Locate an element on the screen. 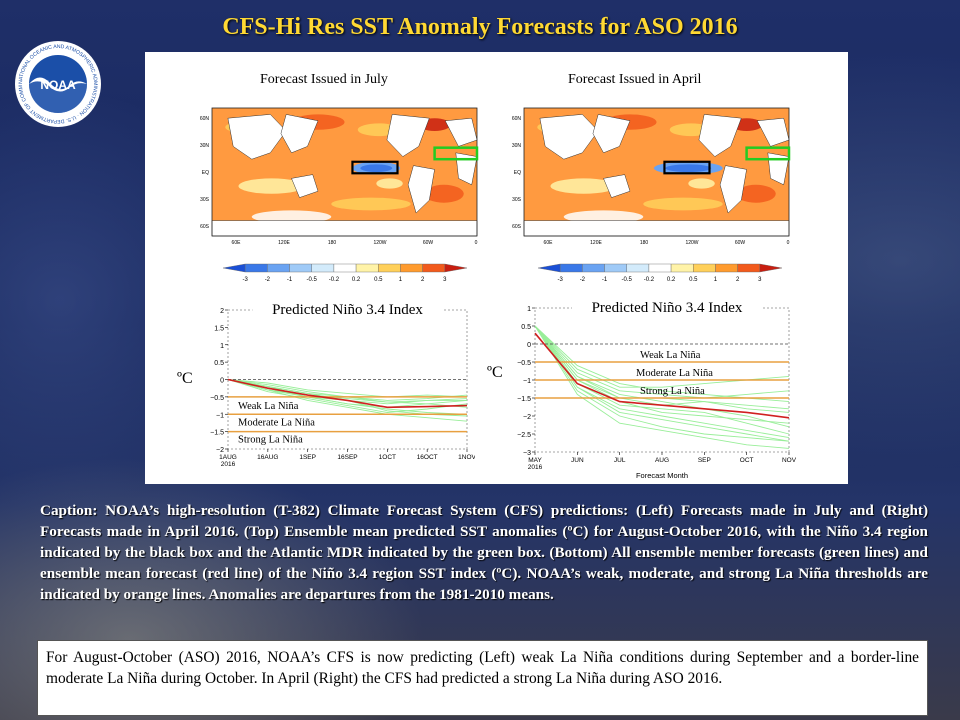 This screenshot has height=720, width=960. colorbar-tick-label: -0.5 is located at coordinates (312, 280).